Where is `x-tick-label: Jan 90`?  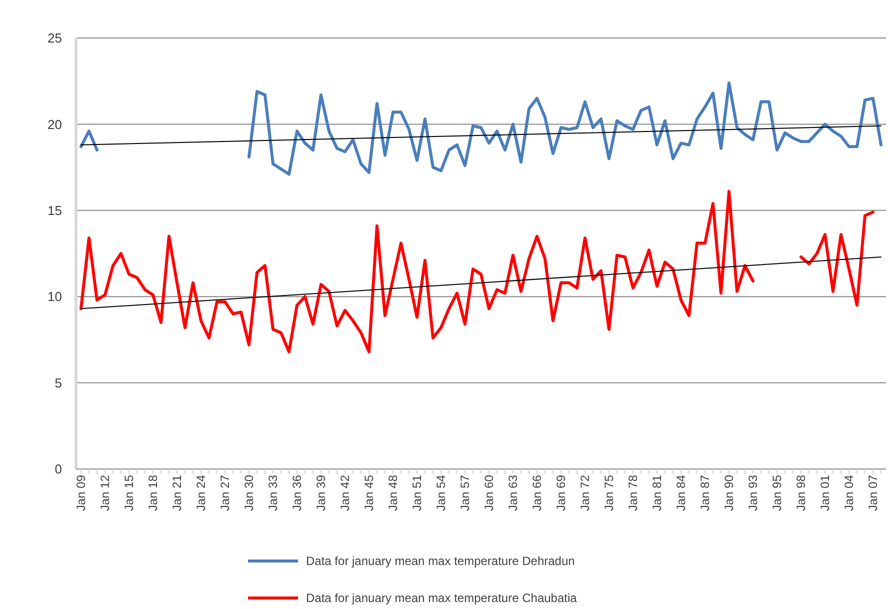 x-tick-label: Jan 90 is located at coordinates (729, 493).